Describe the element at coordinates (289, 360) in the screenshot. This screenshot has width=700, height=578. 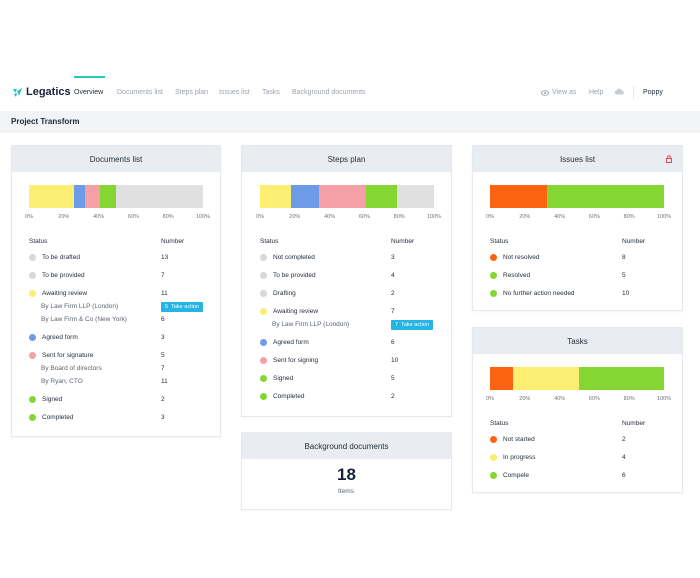
I see `status-row: Sent for signing` at that location.